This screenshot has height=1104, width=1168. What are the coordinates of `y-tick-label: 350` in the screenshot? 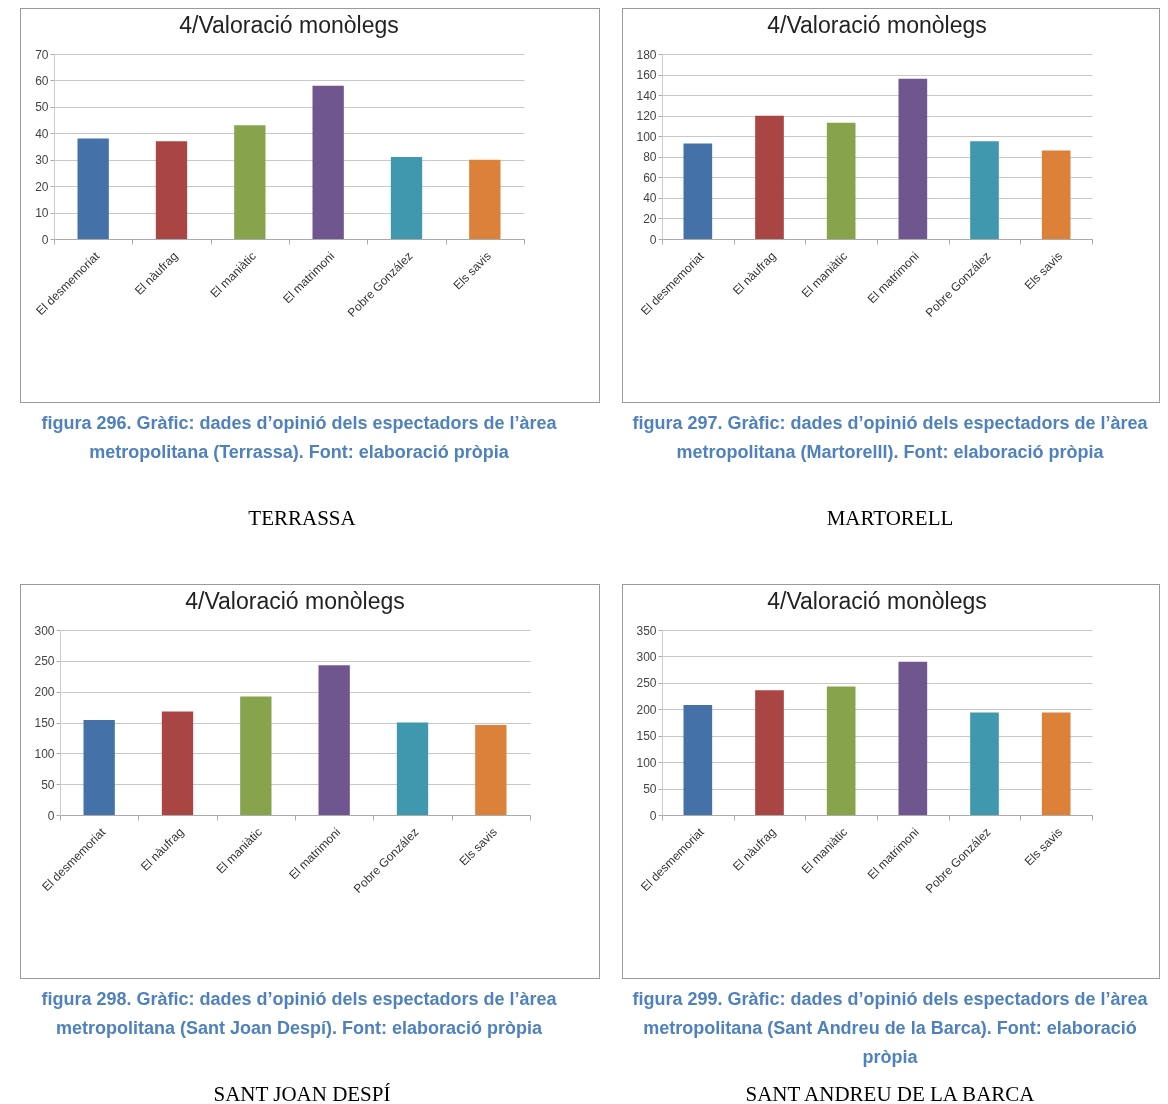 It's located at (646, 630).